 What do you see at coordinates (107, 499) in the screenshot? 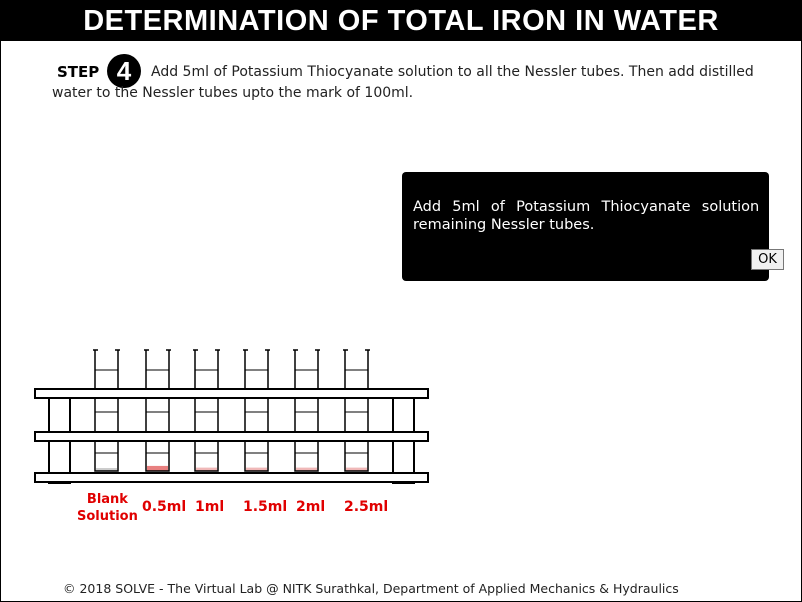
I see `tube-label-blank-line1: Blank` at bounding box center [107, 499].